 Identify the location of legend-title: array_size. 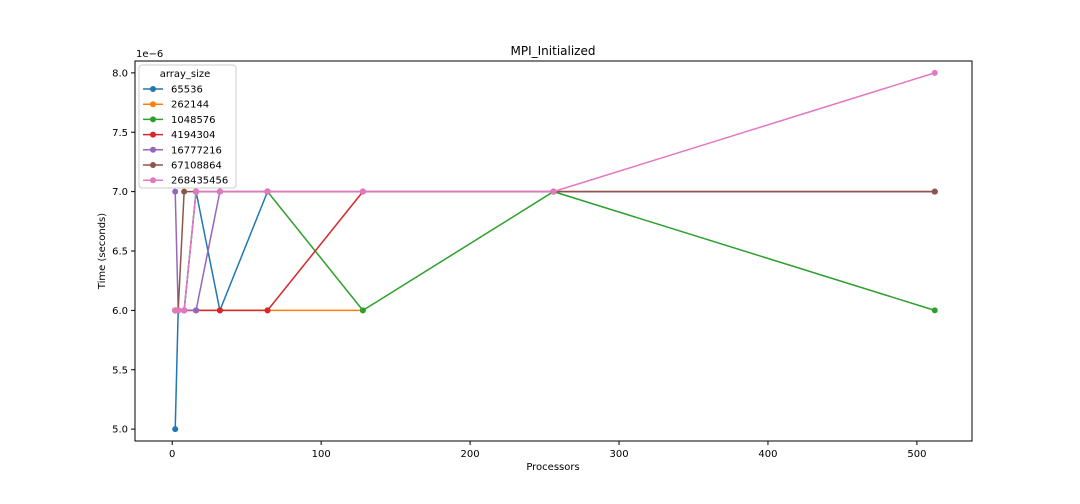
(185, 74).